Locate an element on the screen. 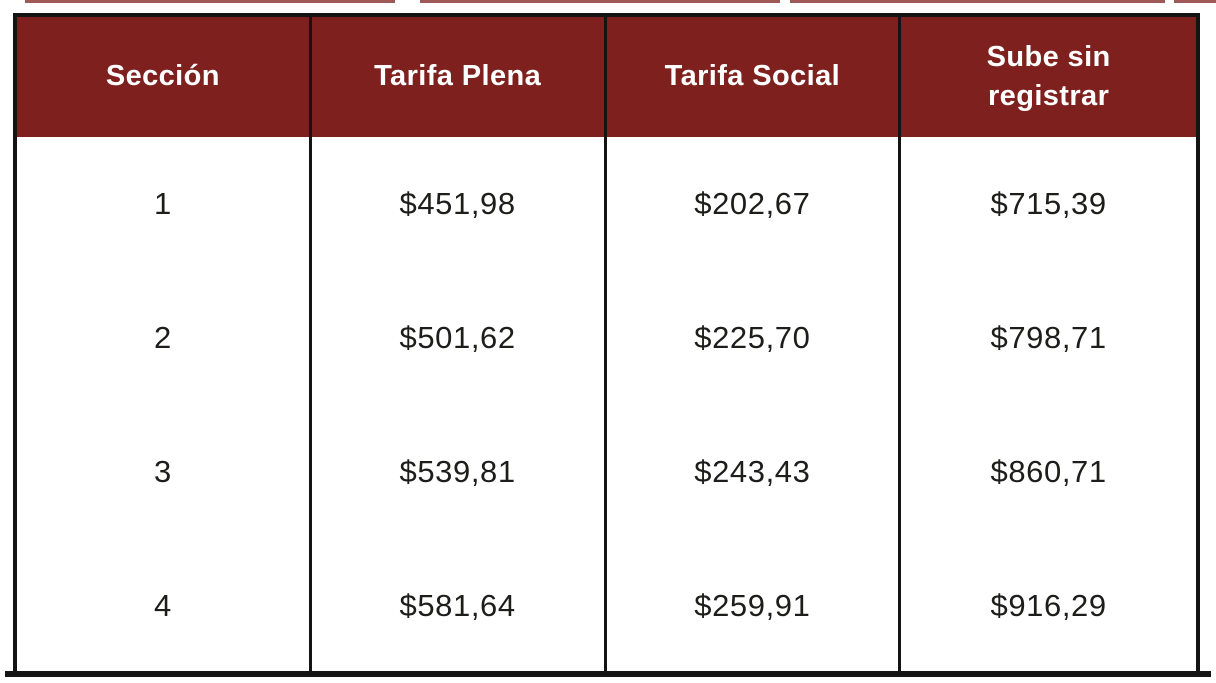 The height and width of the screenshot is (683, 1216). column-header-seccion: Sección is located at coordinates (164, 77).